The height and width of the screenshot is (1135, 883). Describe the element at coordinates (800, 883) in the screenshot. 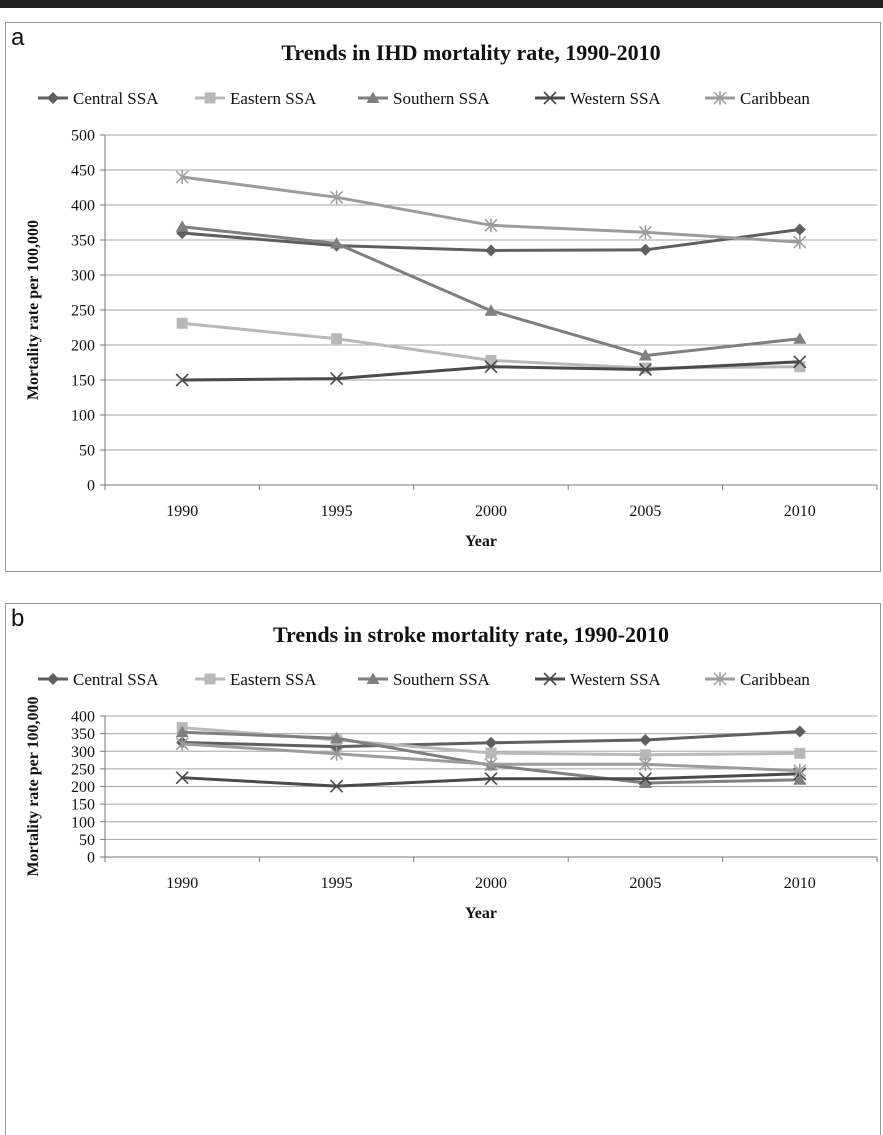

I see `x-tick-label: 2010` at that location.